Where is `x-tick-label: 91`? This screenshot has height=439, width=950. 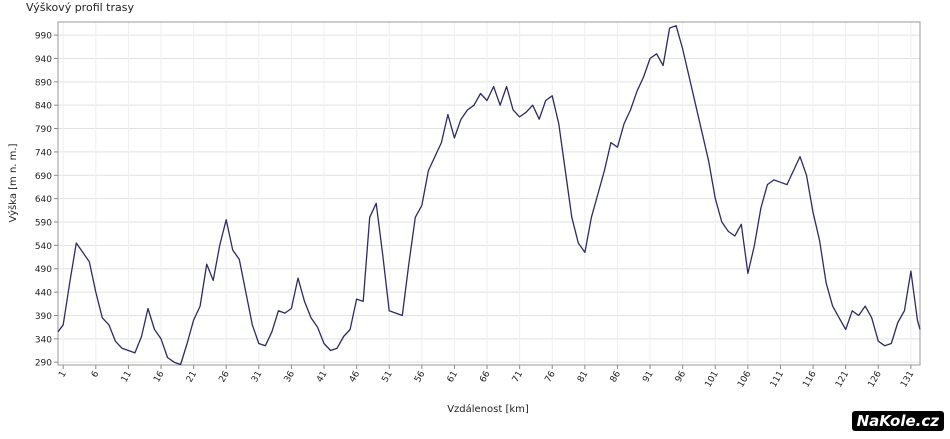
x-tick-label: 91 is located at coordinates (648, 377).